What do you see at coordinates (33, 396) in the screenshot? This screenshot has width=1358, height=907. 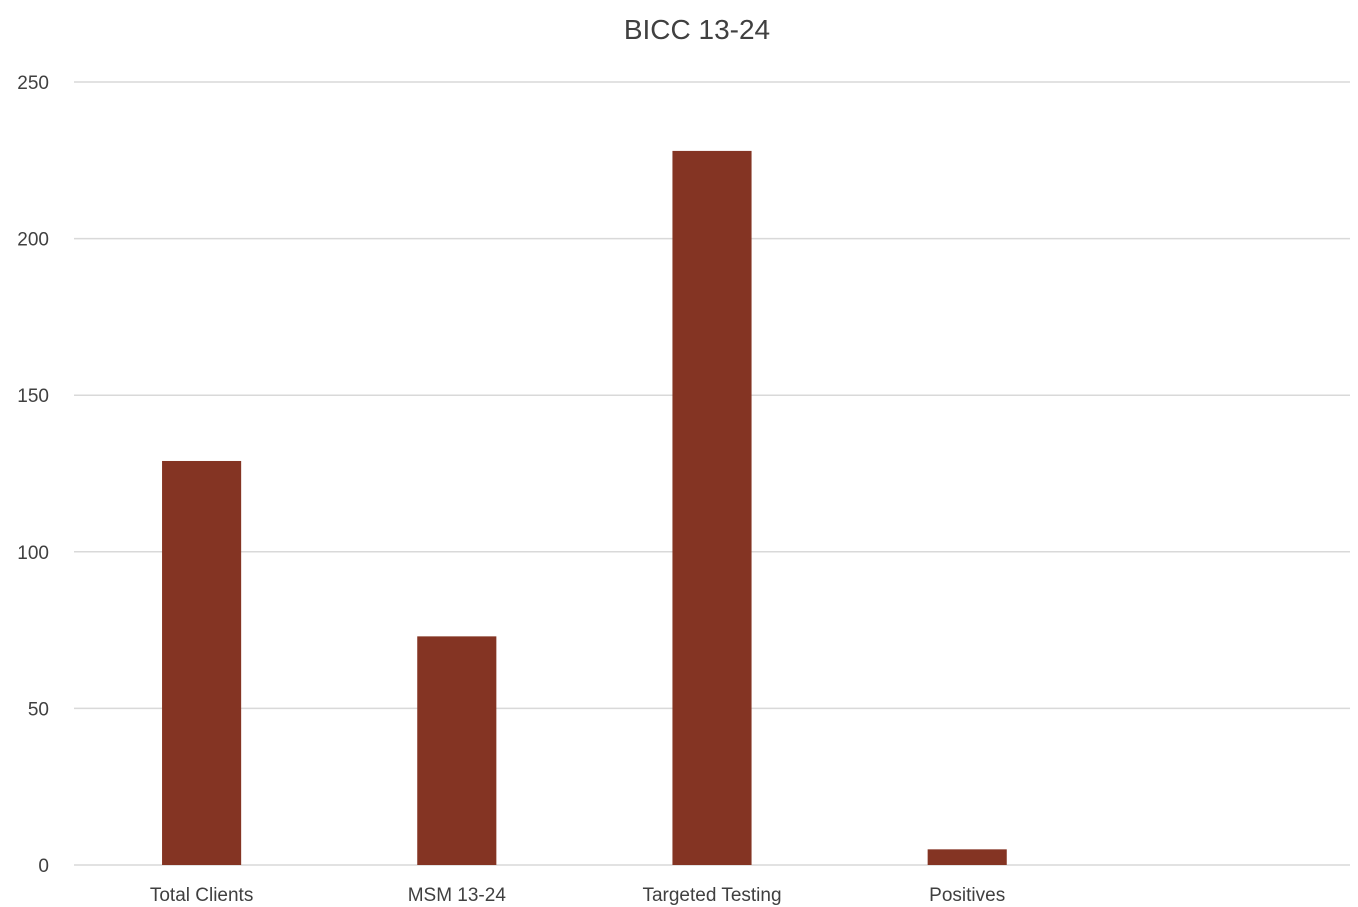 I see `y-tick-label: 150` at bounding box center [33, 396].